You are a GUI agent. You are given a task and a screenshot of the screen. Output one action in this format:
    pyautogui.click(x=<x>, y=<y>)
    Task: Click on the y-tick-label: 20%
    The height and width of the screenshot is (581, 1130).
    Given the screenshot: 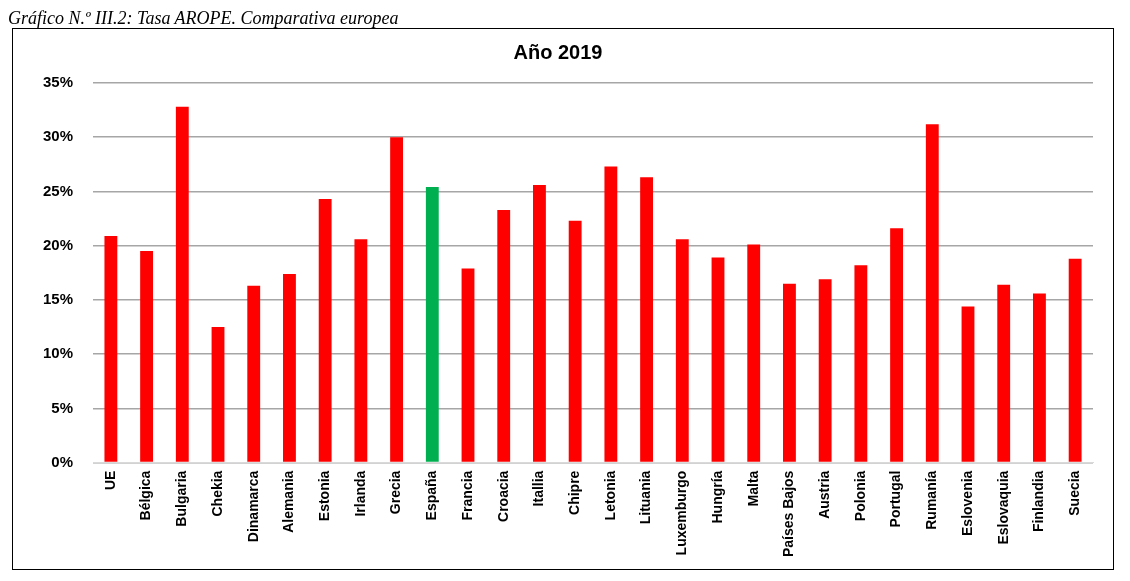 What is the action you would take?
    pyautogui.click(x=58, y=244)
    